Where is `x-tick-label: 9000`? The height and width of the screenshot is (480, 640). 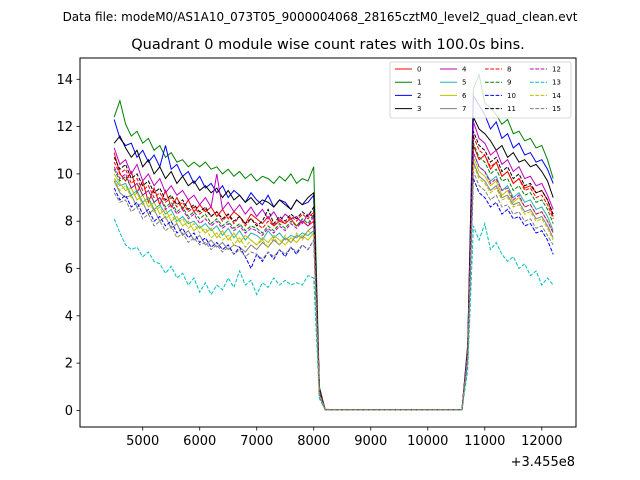 x-tick-label: 9000 is located at coordinates (370, 441).